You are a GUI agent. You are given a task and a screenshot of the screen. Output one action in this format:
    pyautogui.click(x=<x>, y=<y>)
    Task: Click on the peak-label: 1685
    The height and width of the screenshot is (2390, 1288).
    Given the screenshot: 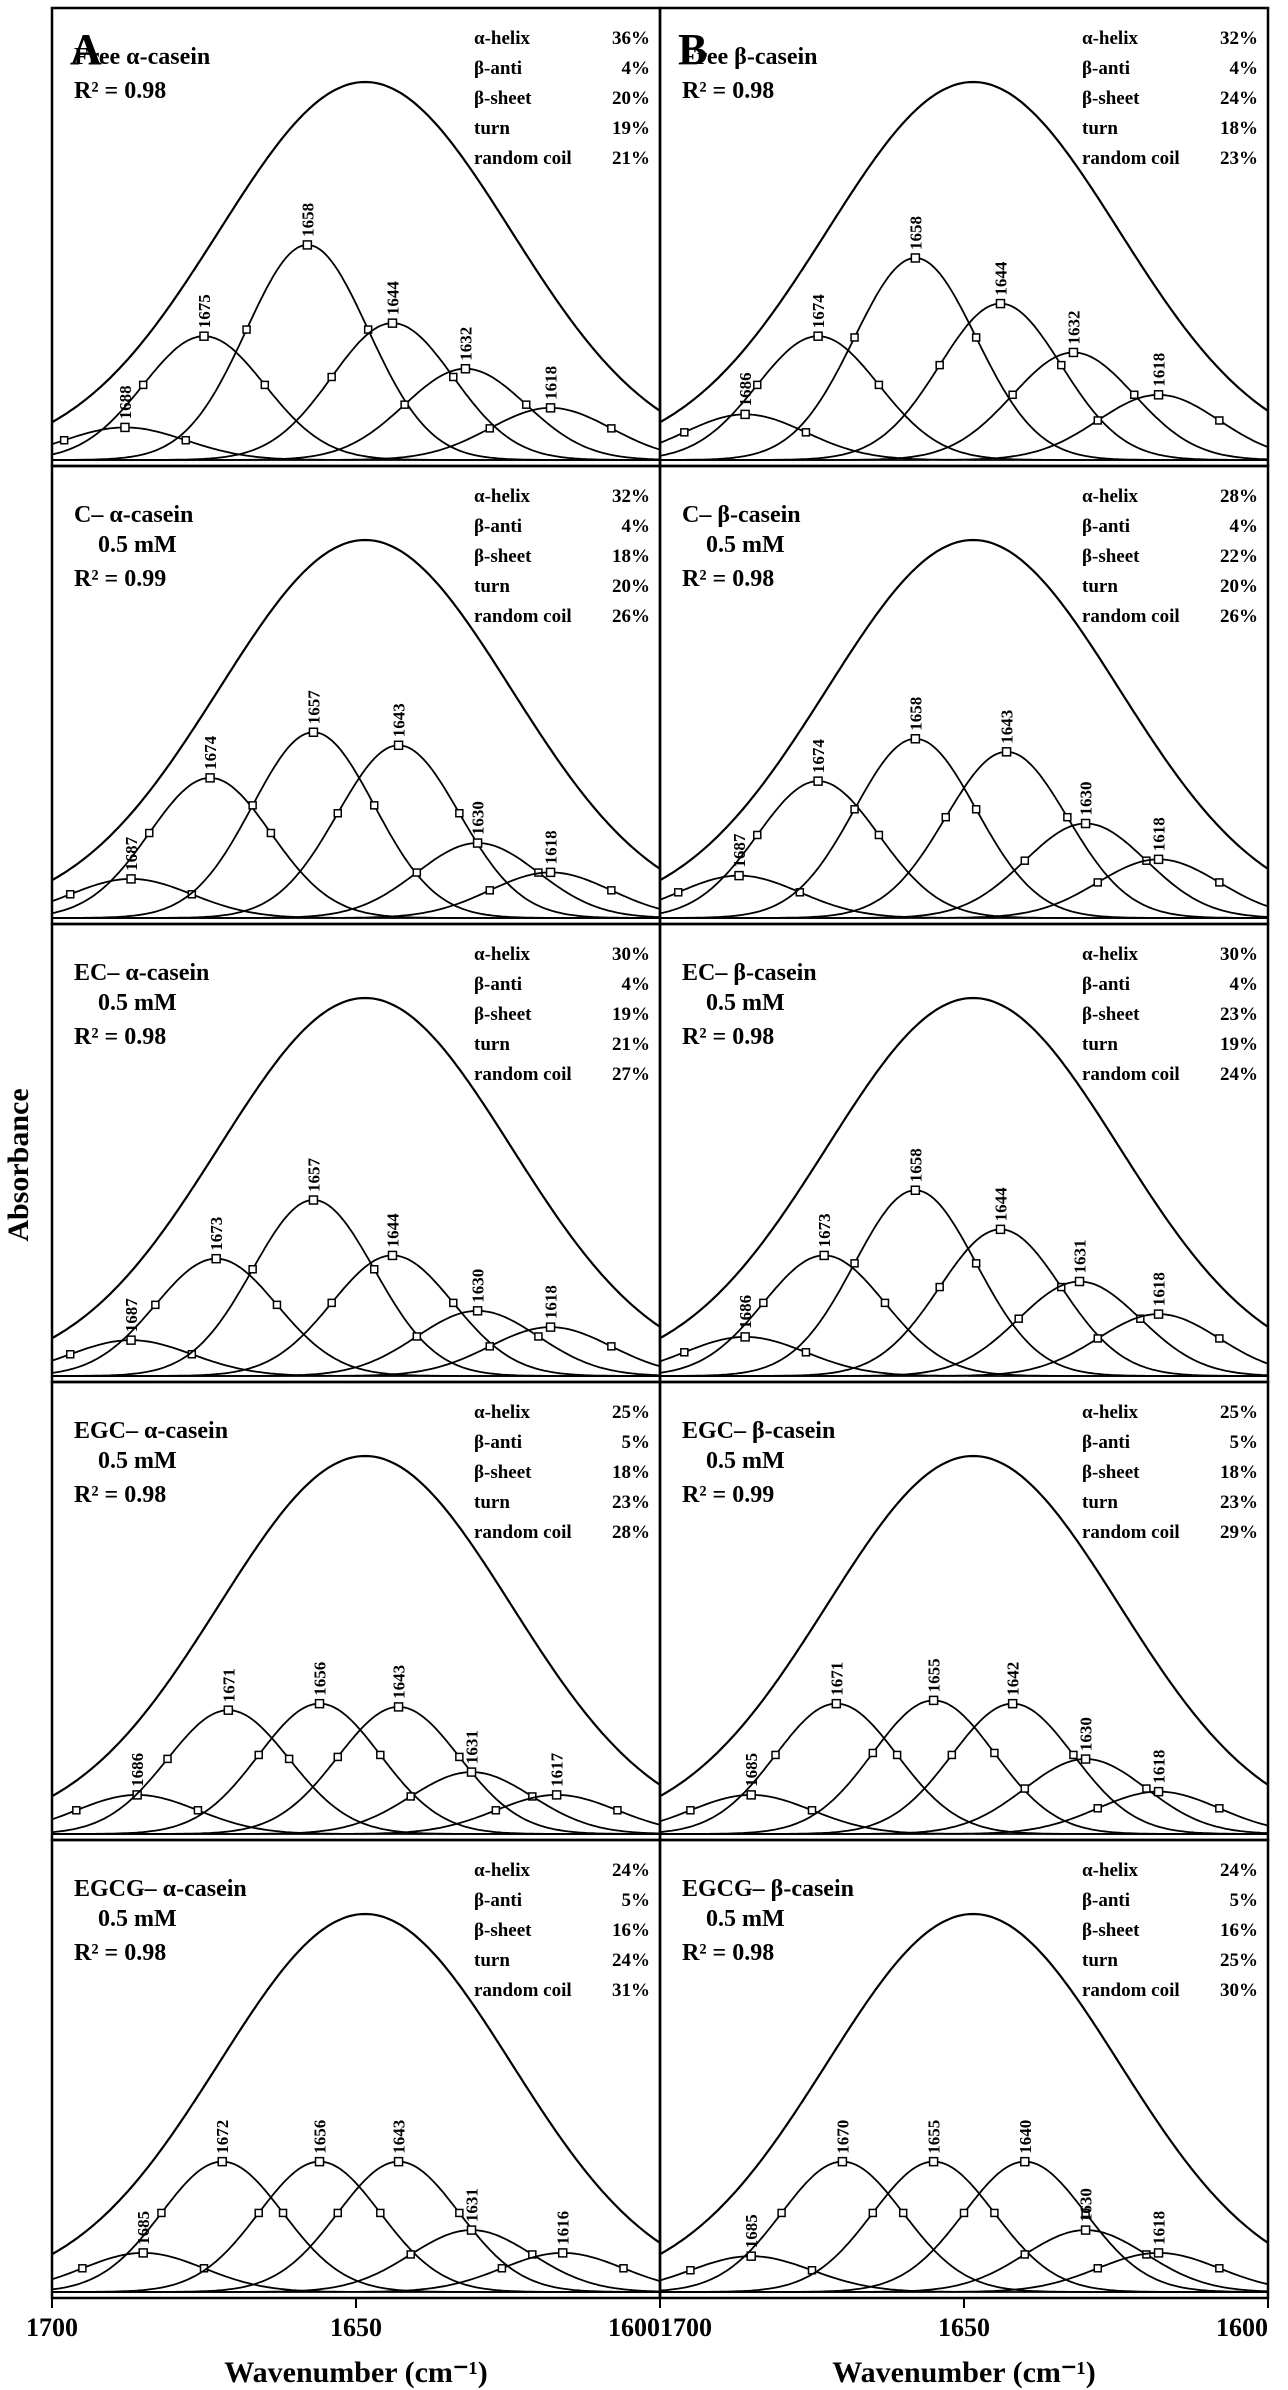 What is the action you would take?
    pyautogui.click(x=751, y=1770)
    